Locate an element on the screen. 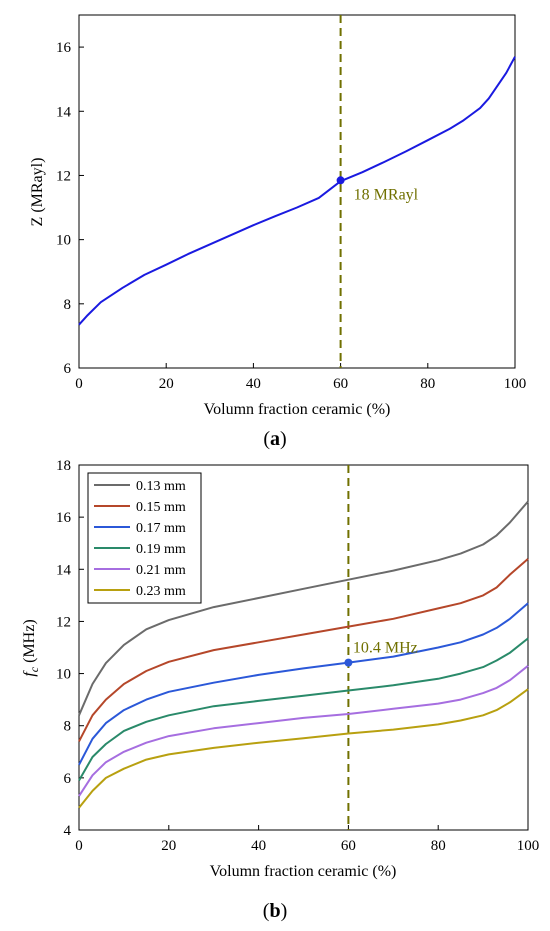  panel-b-x-ticks: 0 20 40 60 80 100 is located at coordinates (307, 839).